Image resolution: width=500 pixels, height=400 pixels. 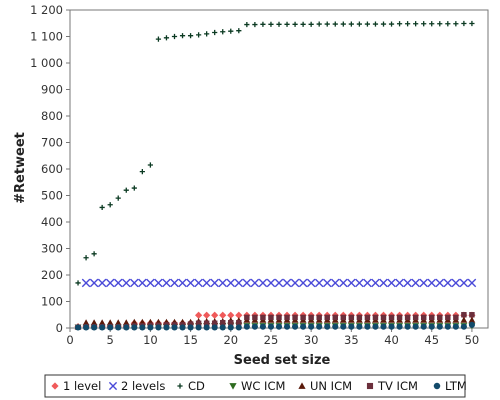 What do you see at coordinates (472, 340) in the screenshot?
I see `x-tick-label: 50` at bounding box center [472, 340].